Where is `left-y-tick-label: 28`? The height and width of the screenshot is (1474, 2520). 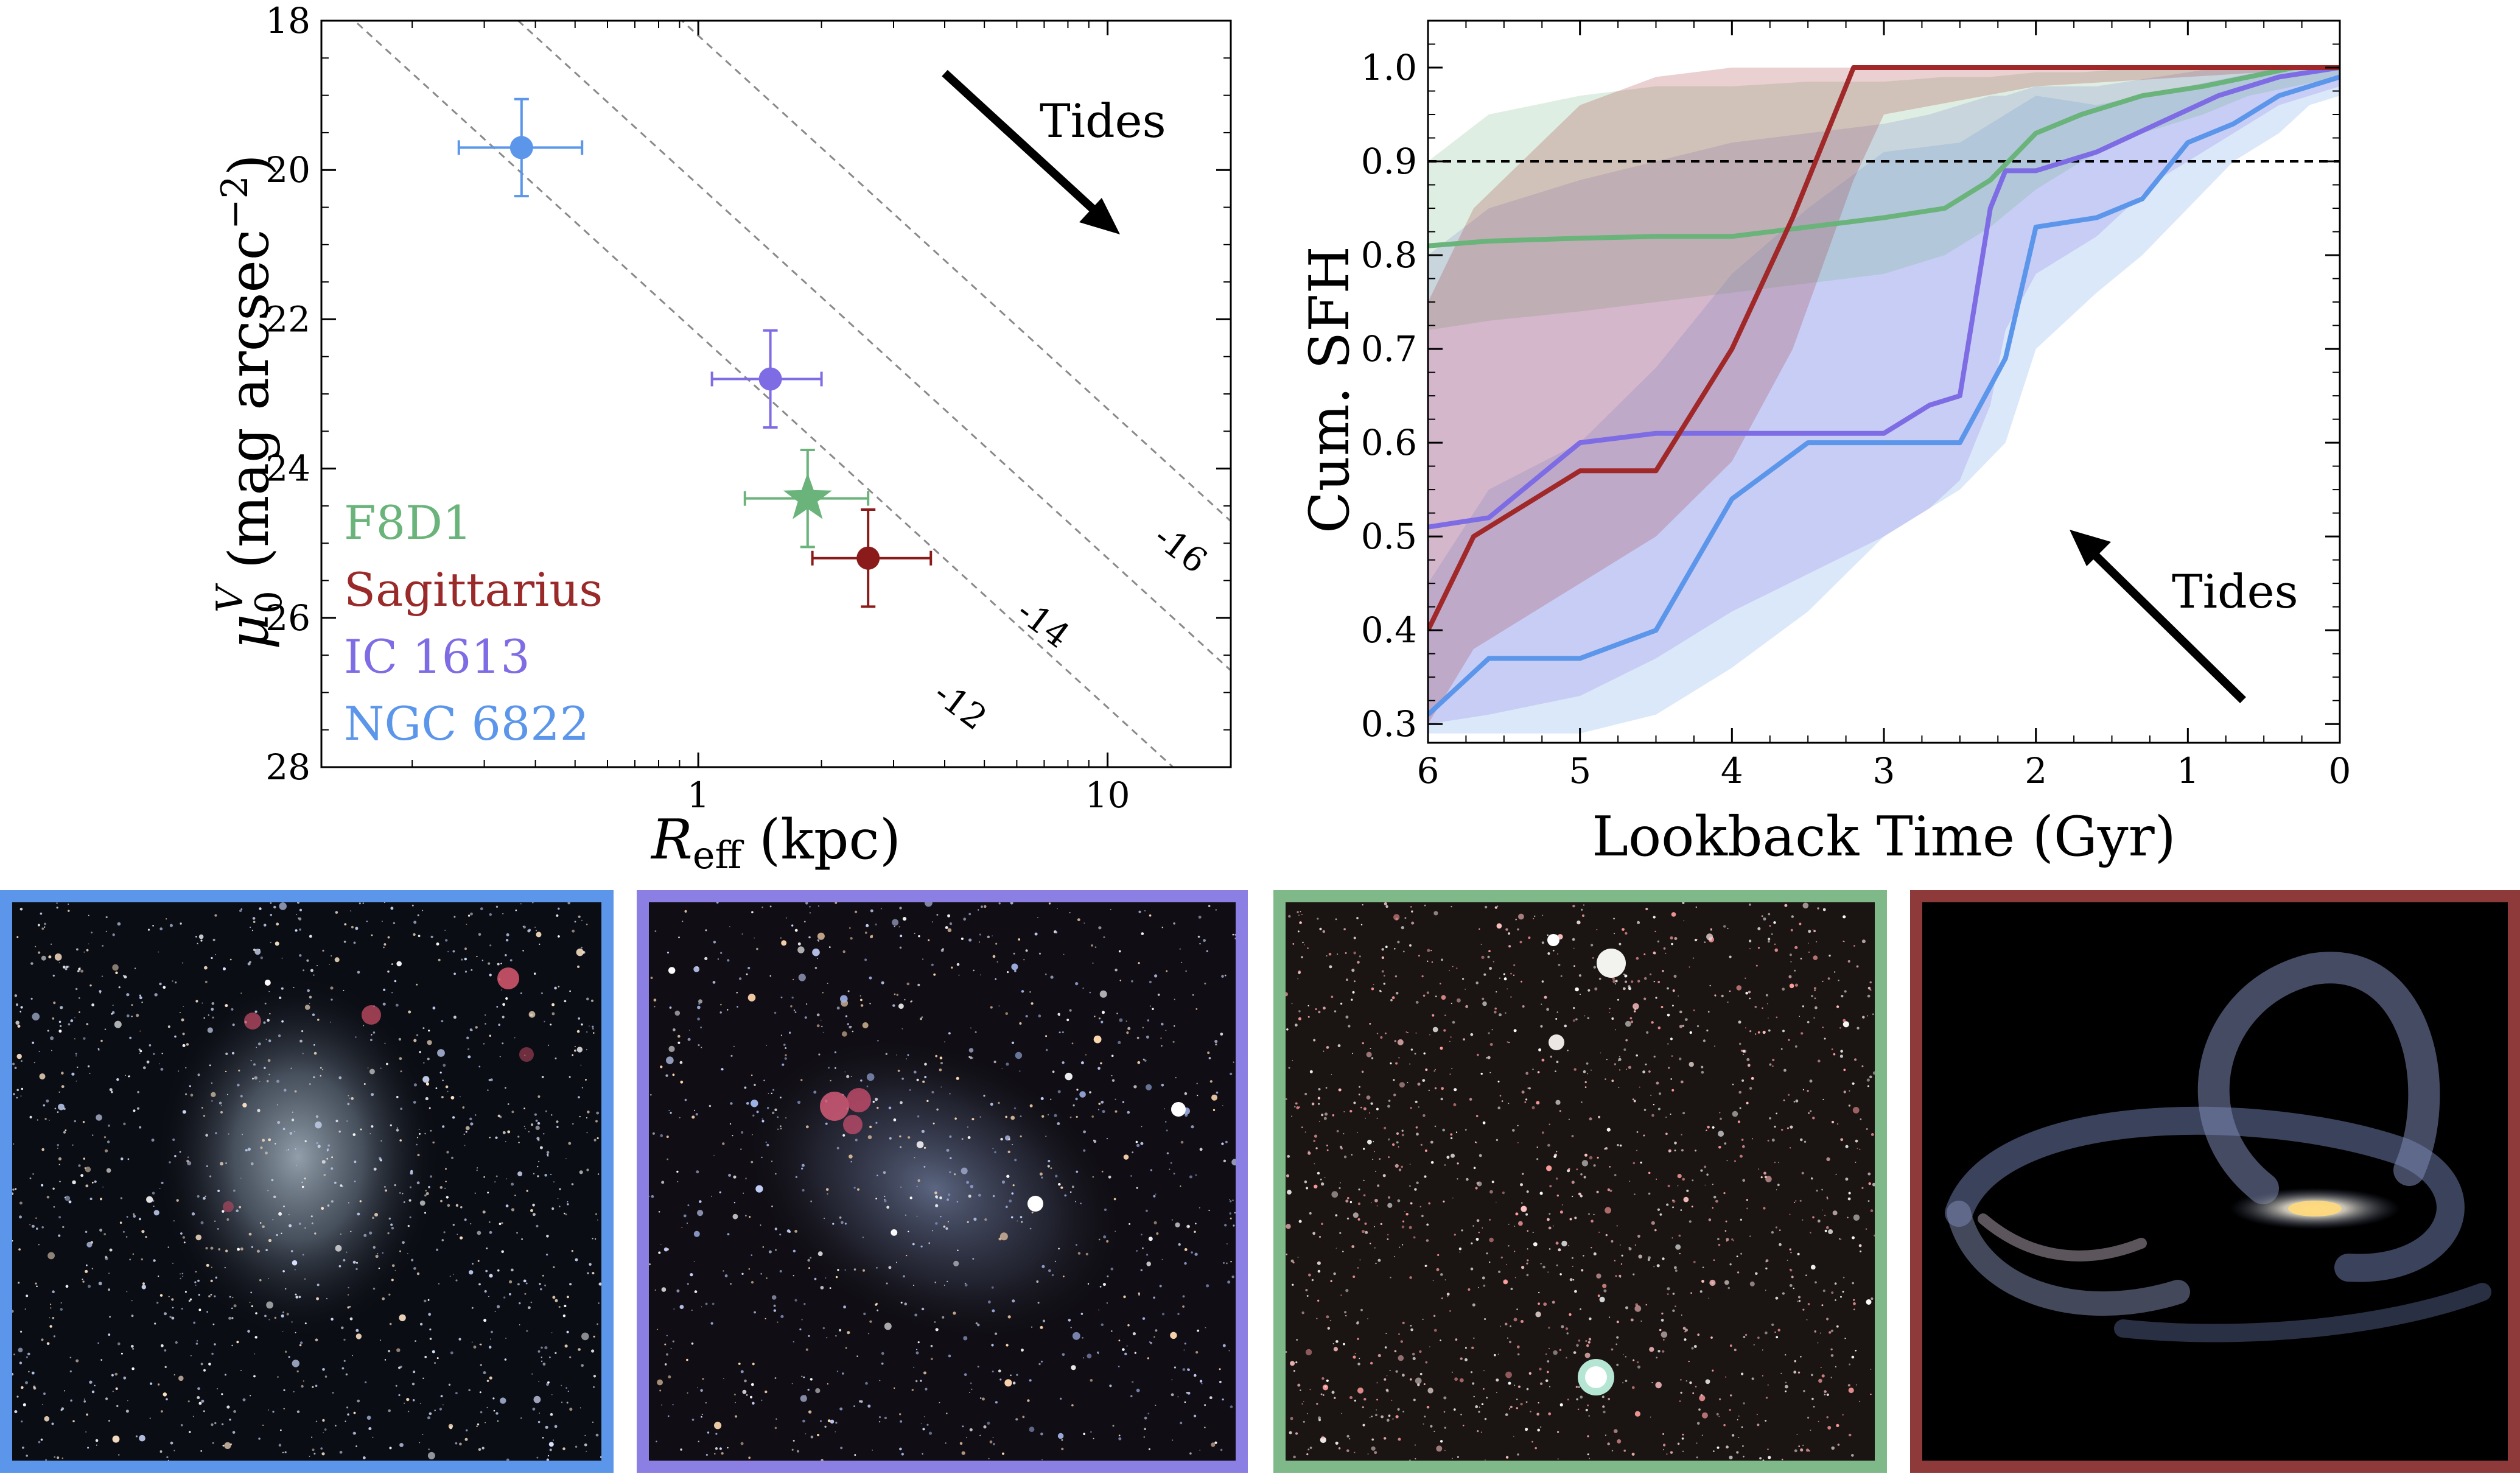 left-y-tick-label: 28 is located at coordinates (287, 767).